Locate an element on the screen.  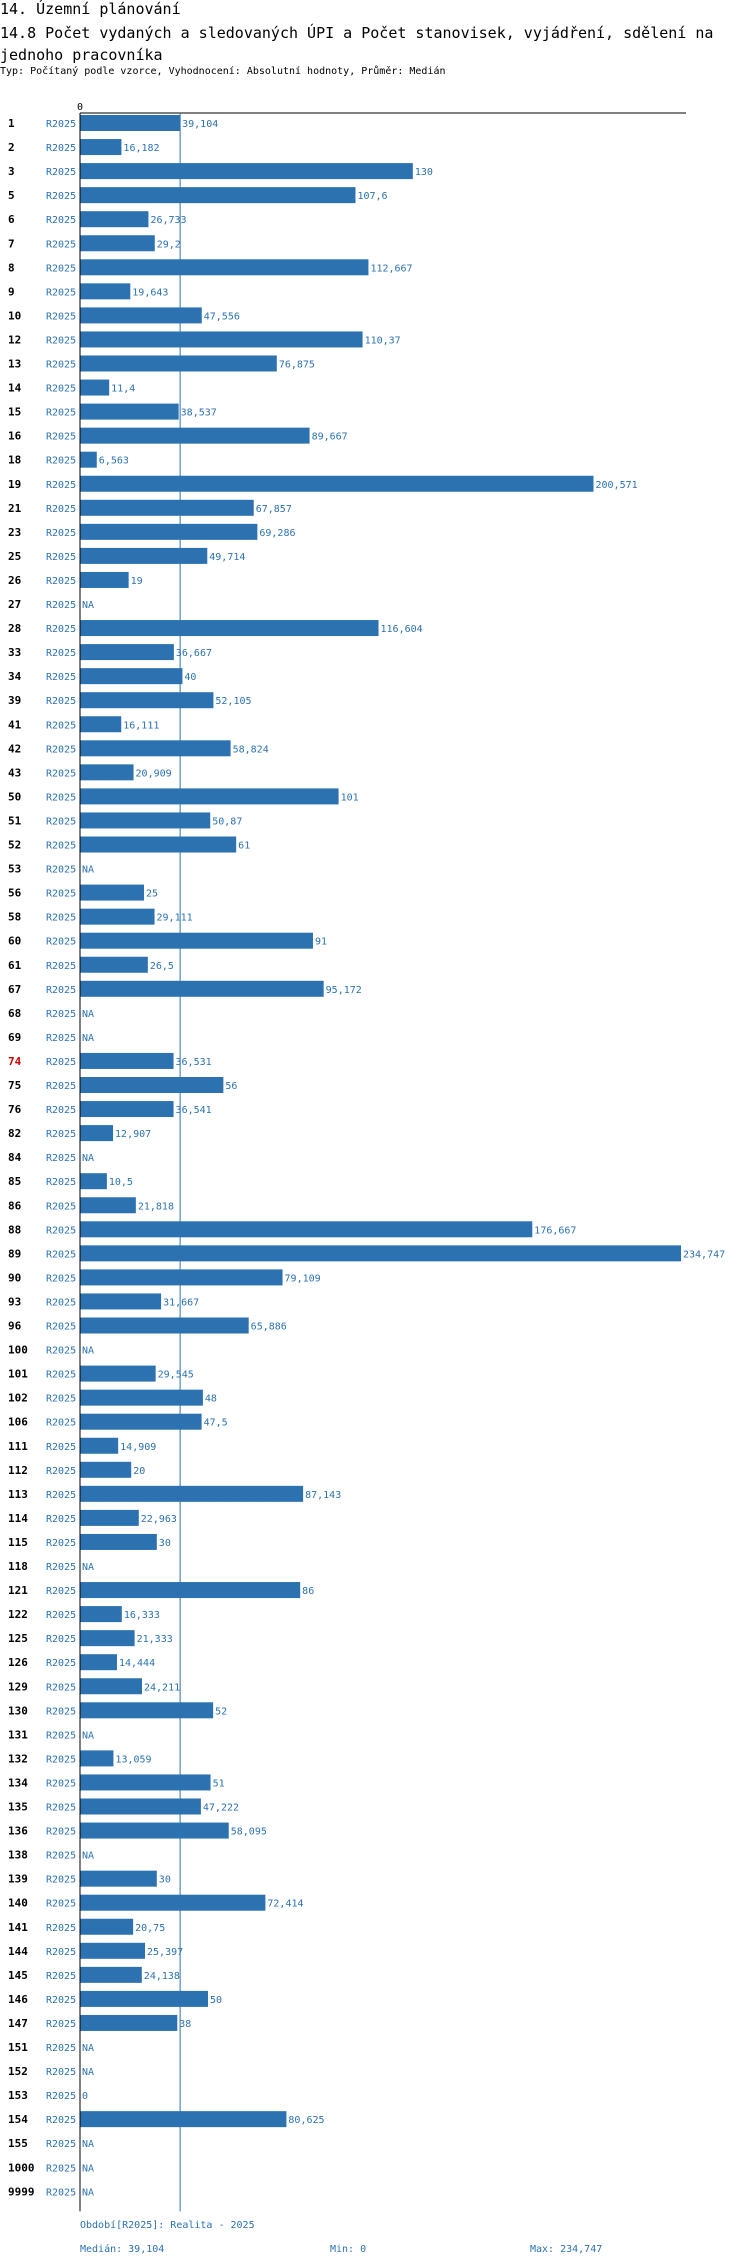
row-id-label: 41 is located at coordinates (15, 724).